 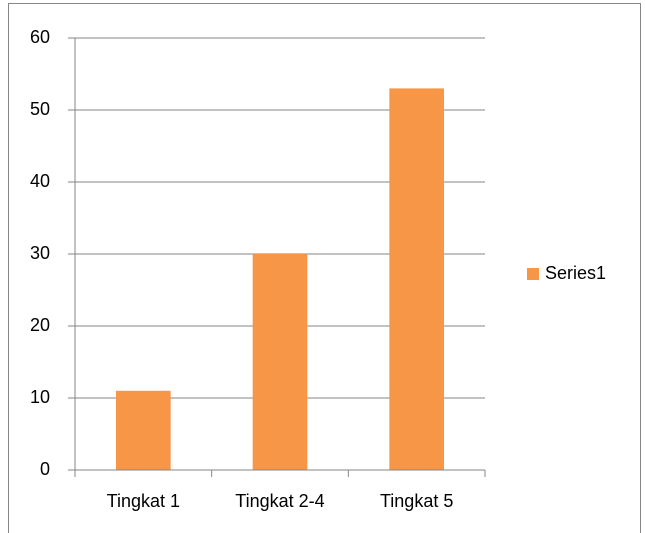 I want to click on y-tick-label: 60, so click(x=40, y=37).